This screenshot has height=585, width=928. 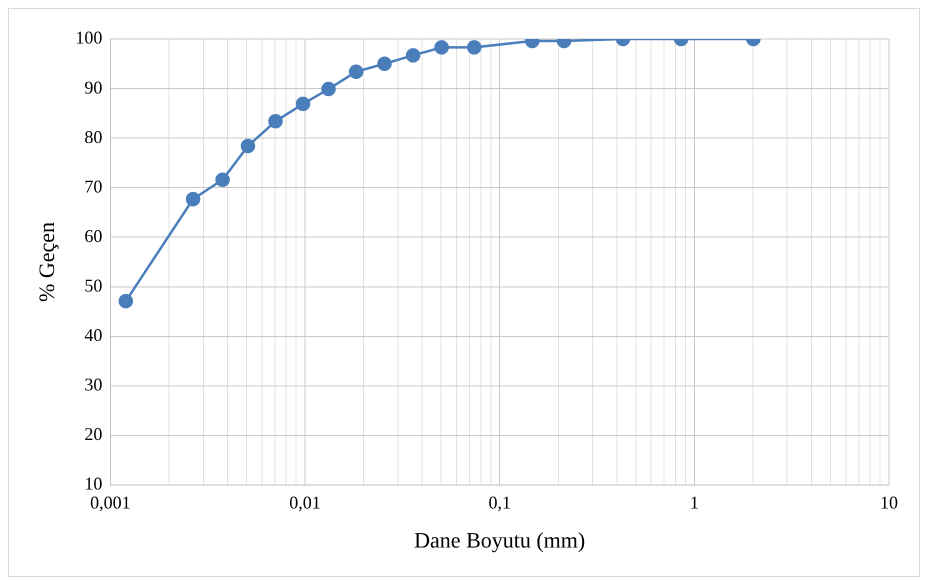 I want to click on y-tick-label: 50, so click(x=93, y=286).